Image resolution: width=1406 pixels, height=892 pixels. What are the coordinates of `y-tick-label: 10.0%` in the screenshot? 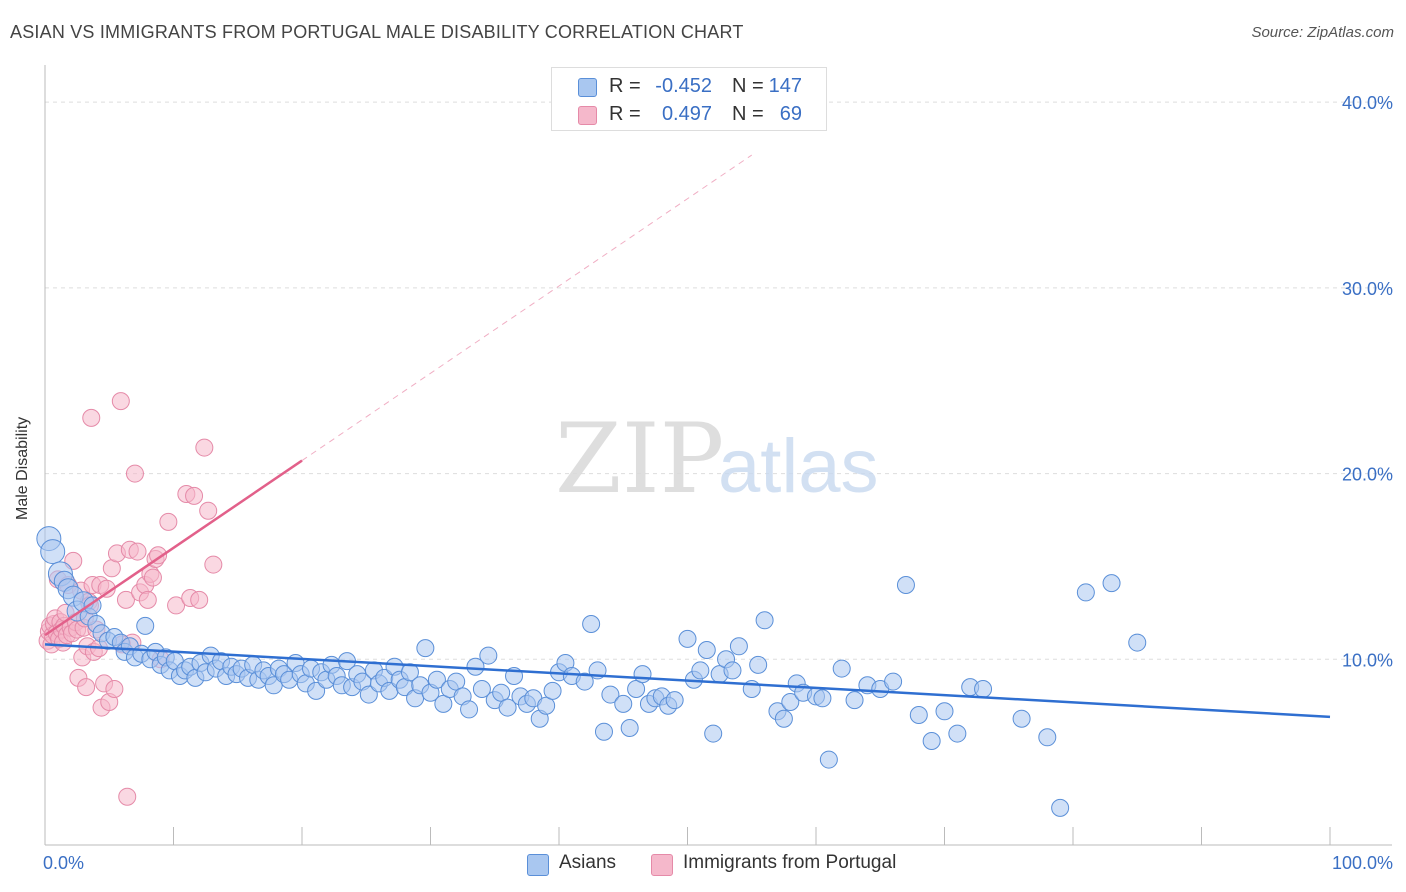 It's located at (1367, 660).